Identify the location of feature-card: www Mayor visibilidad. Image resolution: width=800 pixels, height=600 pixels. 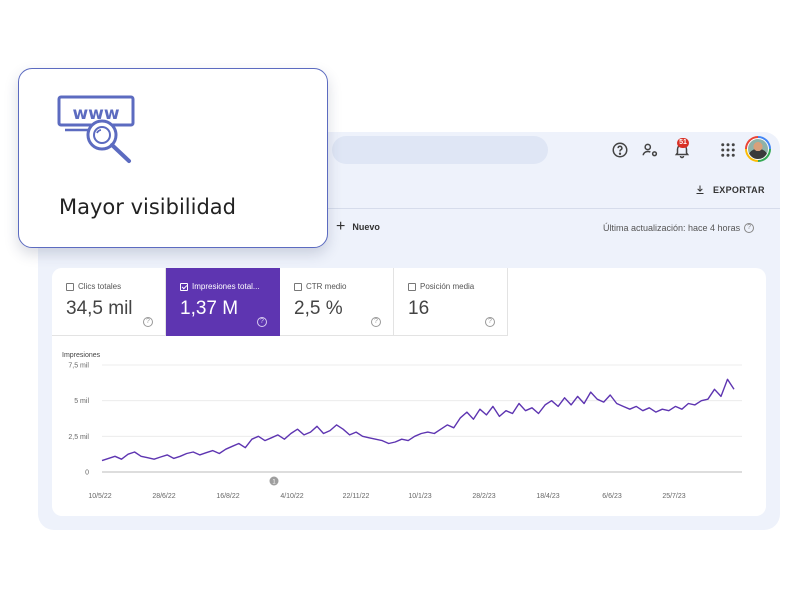
(173, 158).